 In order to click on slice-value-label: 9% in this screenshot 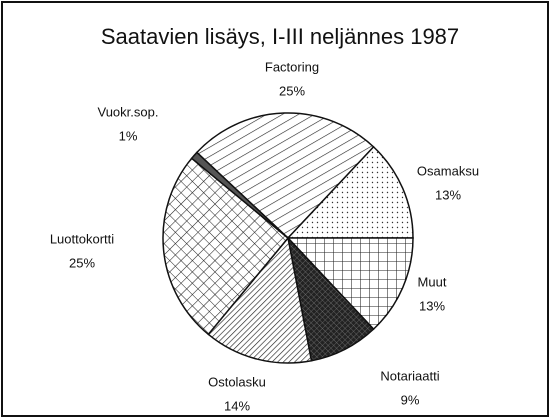, I will do `click(410, 399)`.